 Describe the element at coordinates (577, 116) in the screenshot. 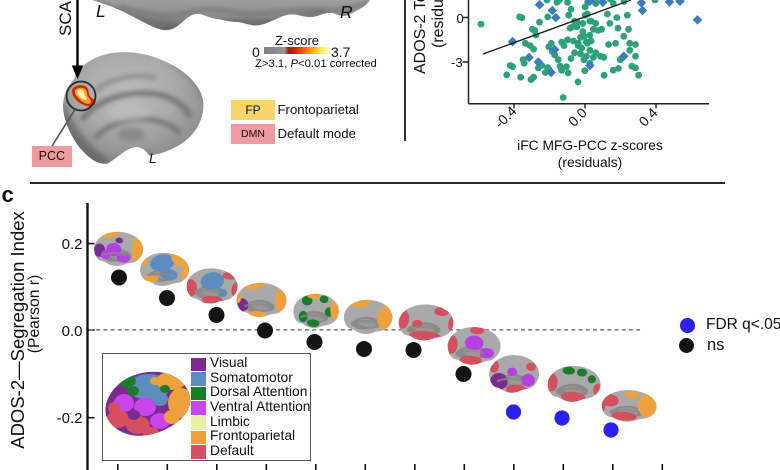

I see `svg-text: 0.0` at that location.